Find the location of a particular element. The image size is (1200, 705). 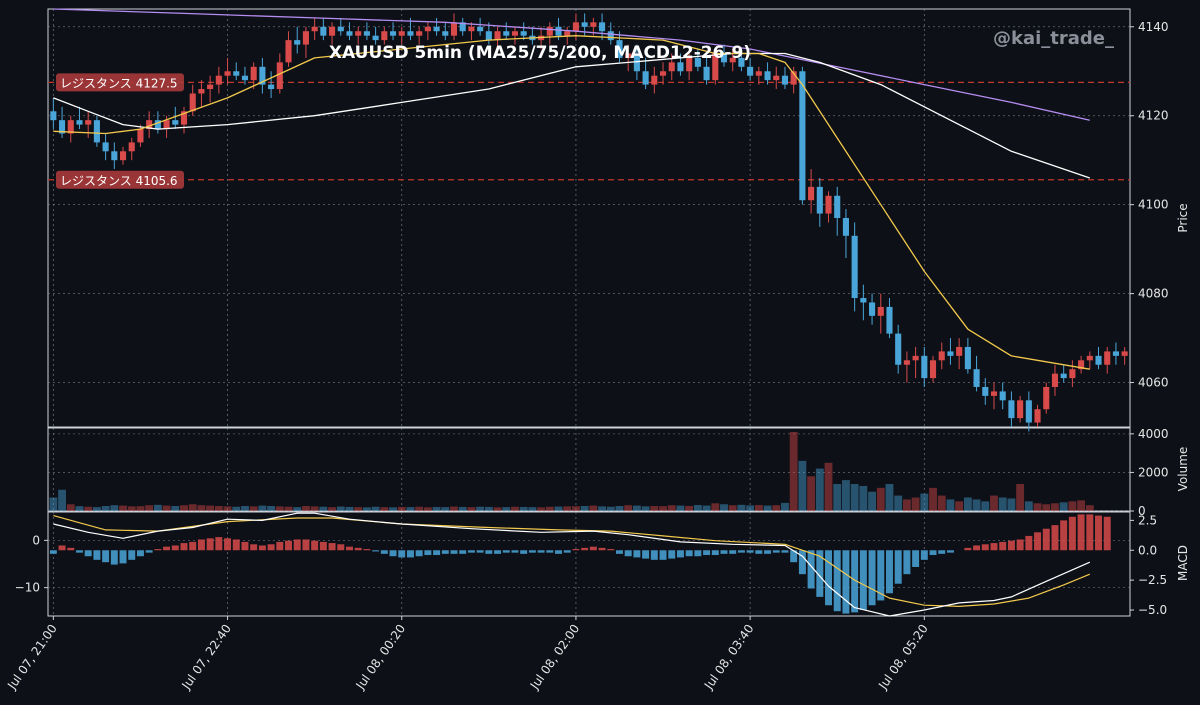

macd-panel-frame is located at coordinates (589, 564).